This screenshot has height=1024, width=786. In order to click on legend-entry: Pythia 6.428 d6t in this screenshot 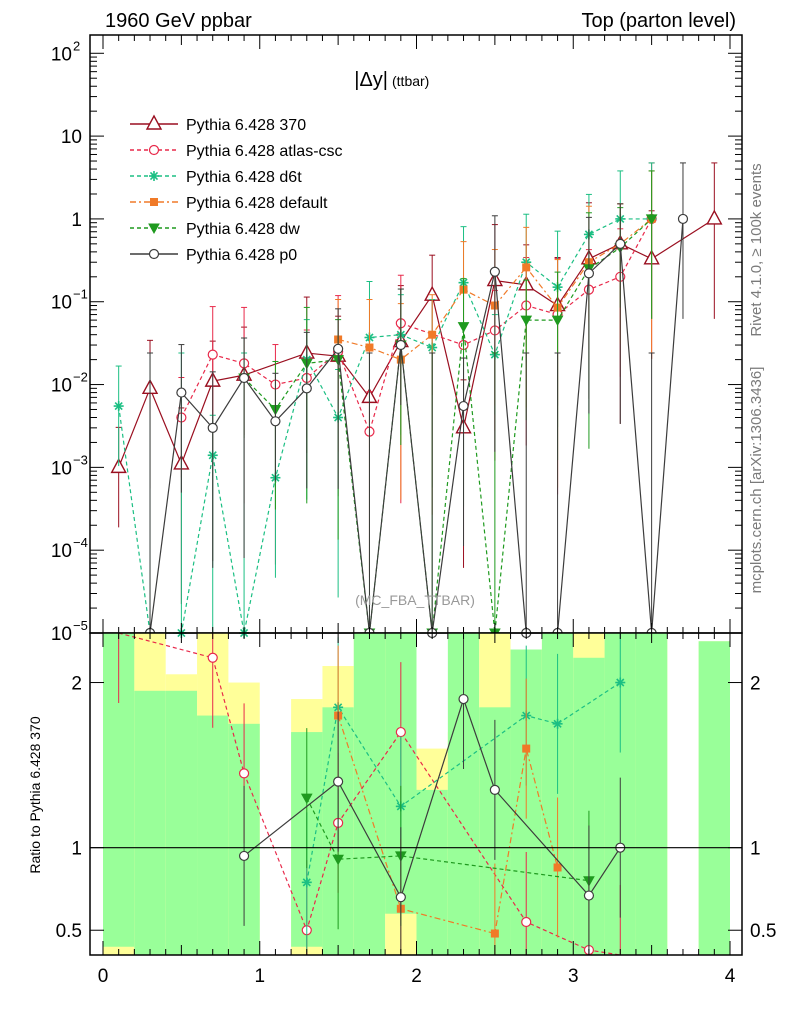, I will do `click(216, 177)`.